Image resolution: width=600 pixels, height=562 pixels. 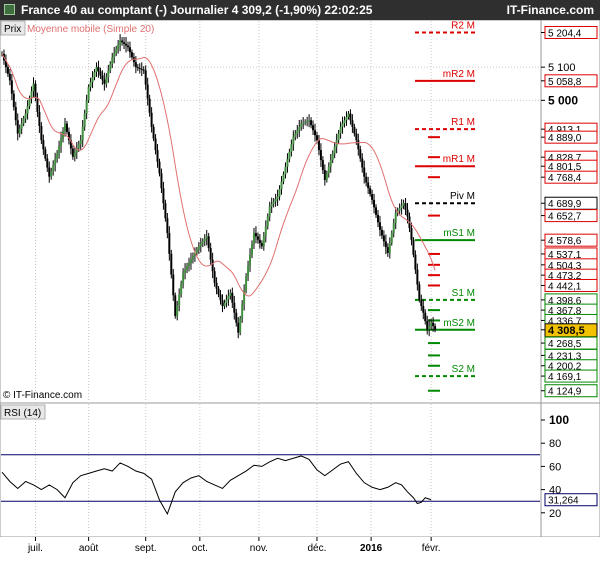 What do you see at coordinates (566, 331) in the screenshot?
I see `current-price-label: 4 308,5` at bounding box center [566, 331].